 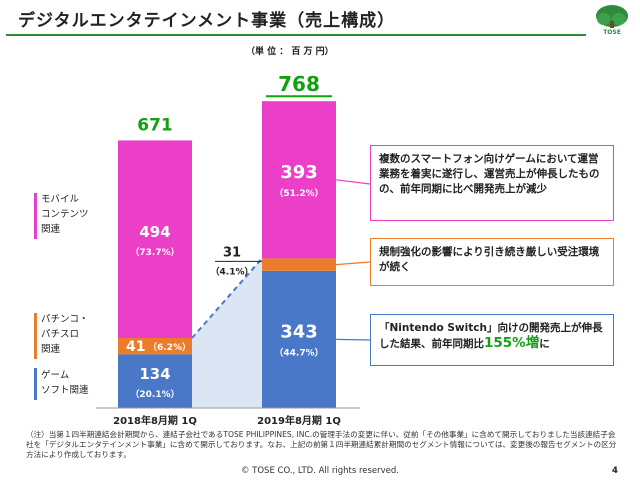 I want to click on callout-pachinko: 規制強化の影響により引き続き厳しい受注環境が続く, so click(x=492, y=262).